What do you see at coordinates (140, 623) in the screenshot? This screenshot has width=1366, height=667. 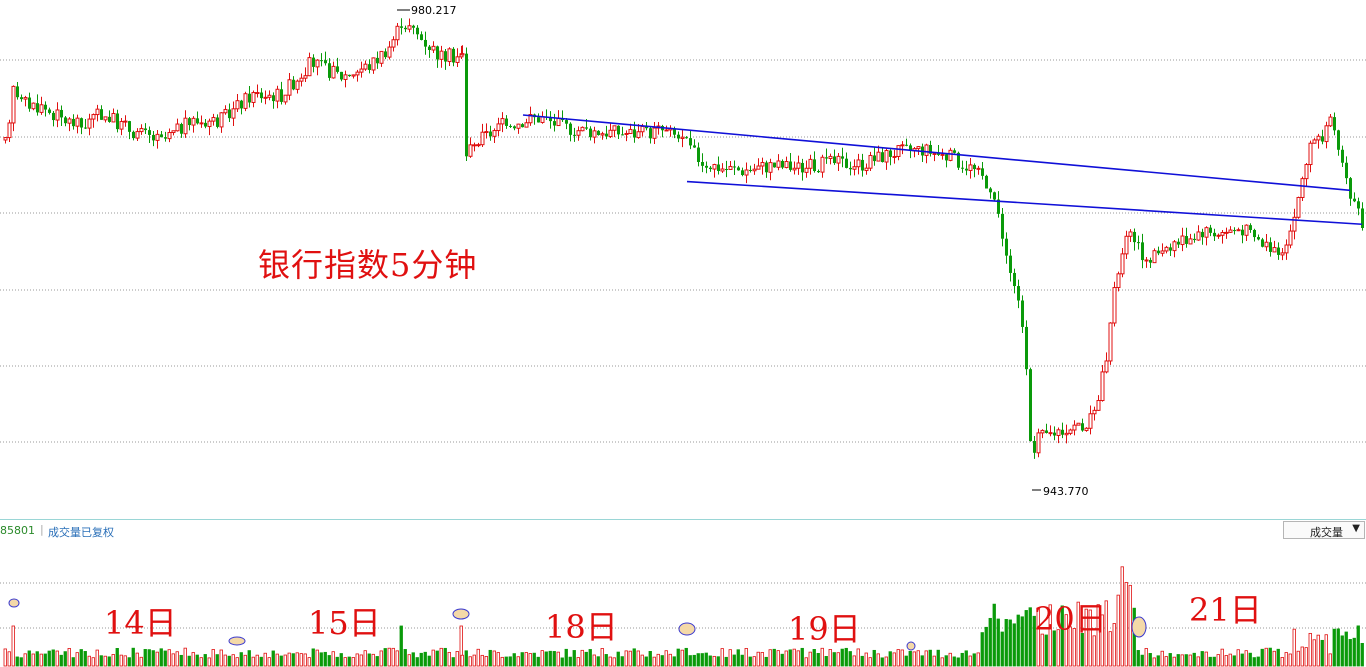 I see `day-label-14: 14日` at bounding box center [140, 623].